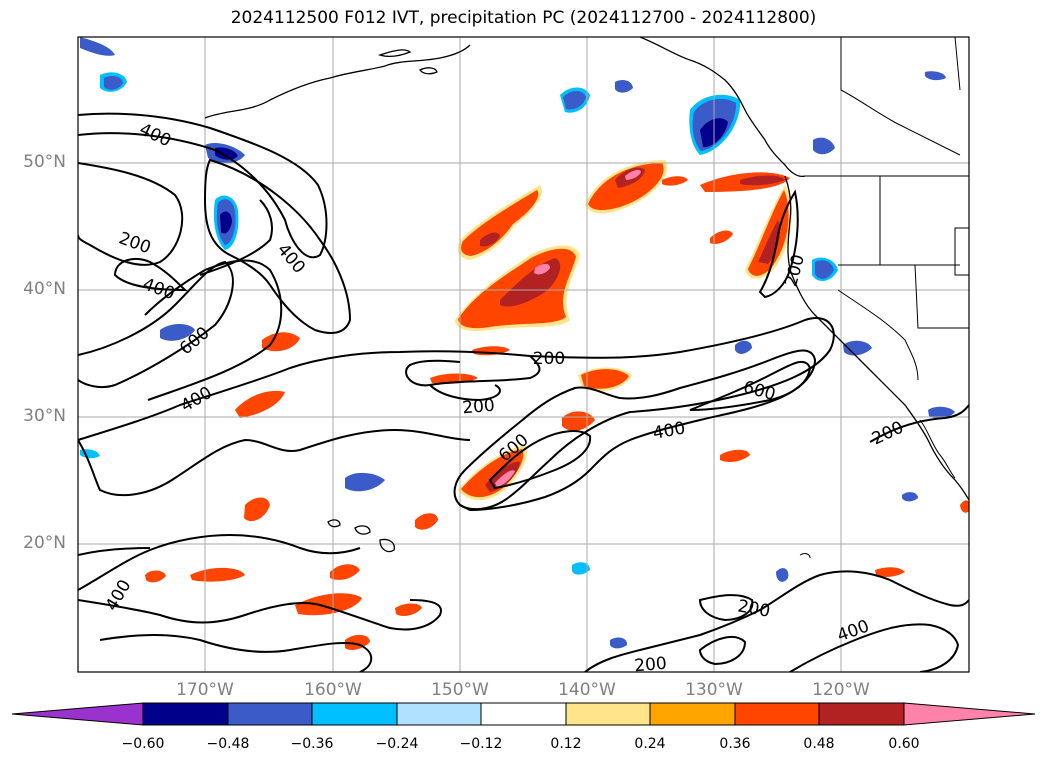 The height and width of the screenshot is (765, 1047). I want to click on longitude-label: 140°W, so click(587, 690).